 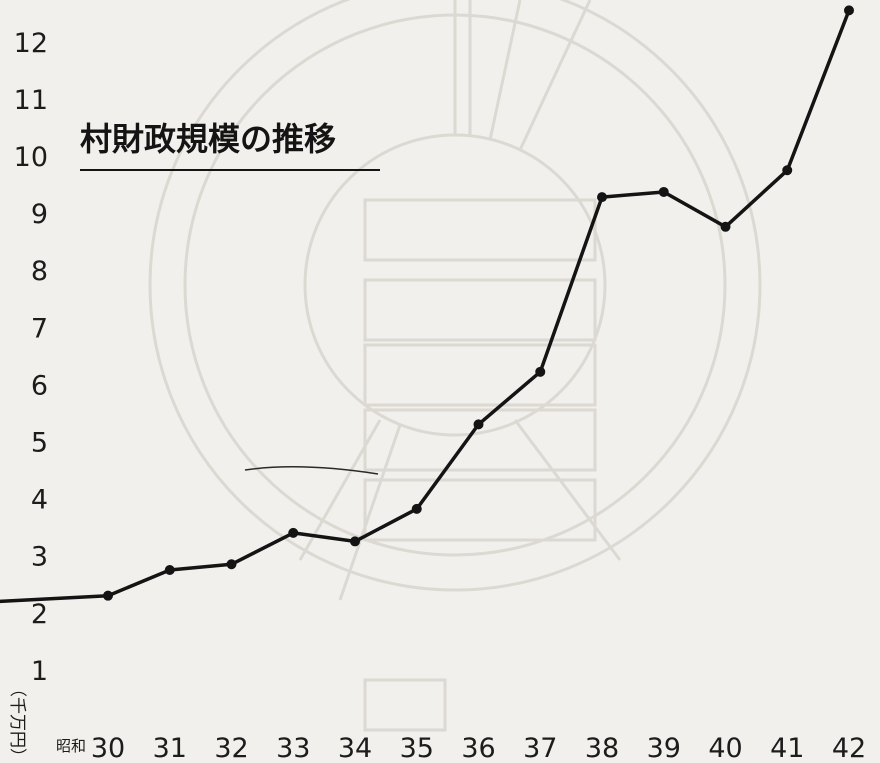 What do you see at coordinates (71, 746) in the screenshot?
I see `era-label: 昭和` at bounding box center [71, 746].